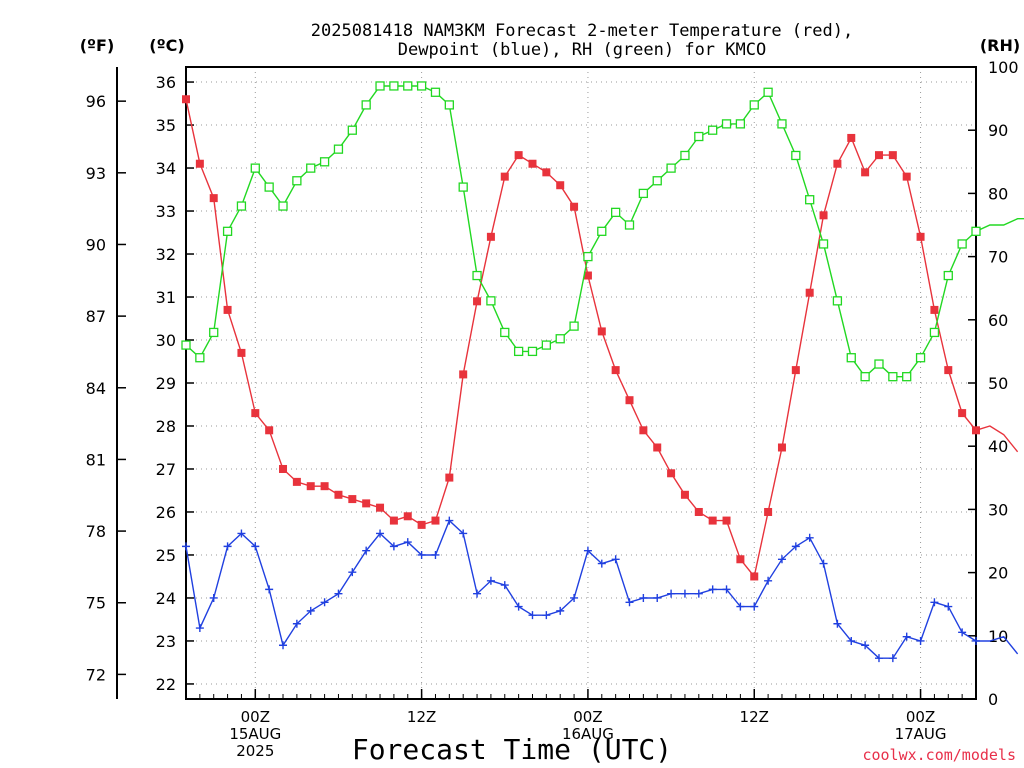 This screenshot has height=768, width=1024. Describe the element at coordinates (998, 446) in the screenshot. I see `rh-tick-label: 40` at that location.